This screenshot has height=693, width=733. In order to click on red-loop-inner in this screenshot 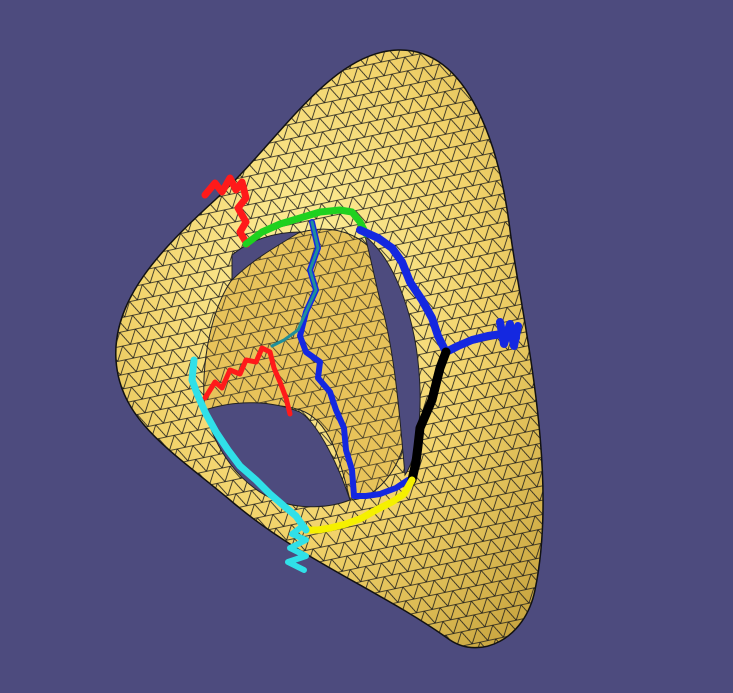, I will do `click(247, 381)`.